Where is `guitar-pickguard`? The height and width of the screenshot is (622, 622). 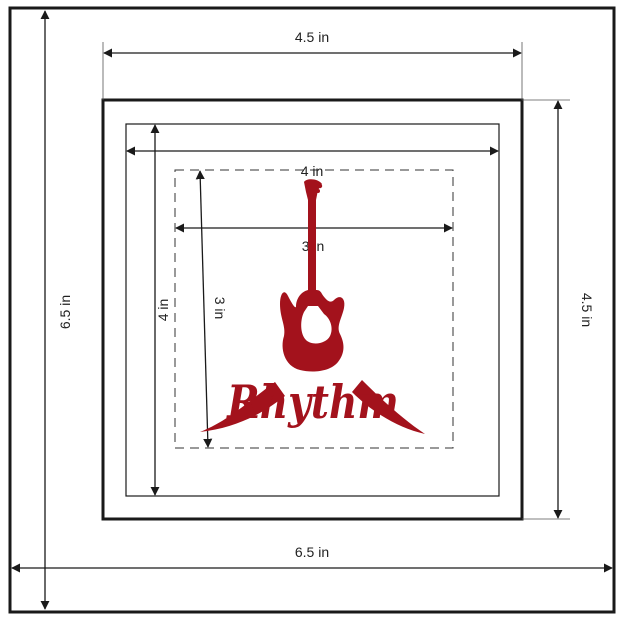
guitar-pickguard is located at coordinates (316, 325).